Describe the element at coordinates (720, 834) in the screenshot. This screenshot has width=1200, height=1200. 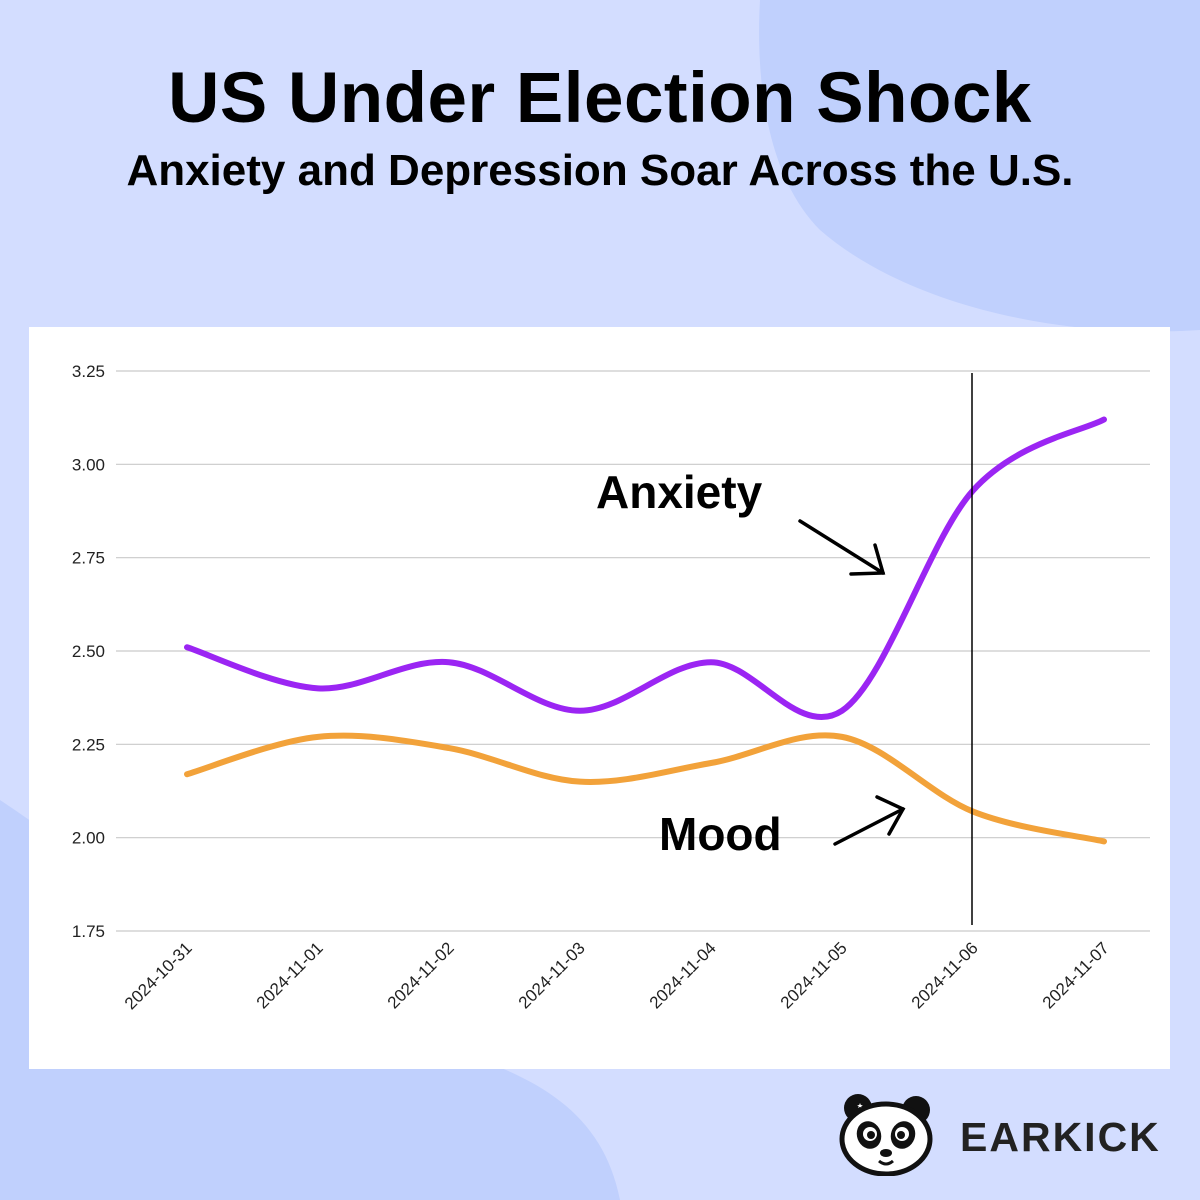
I see `mood-annotation: Mood` at that location.